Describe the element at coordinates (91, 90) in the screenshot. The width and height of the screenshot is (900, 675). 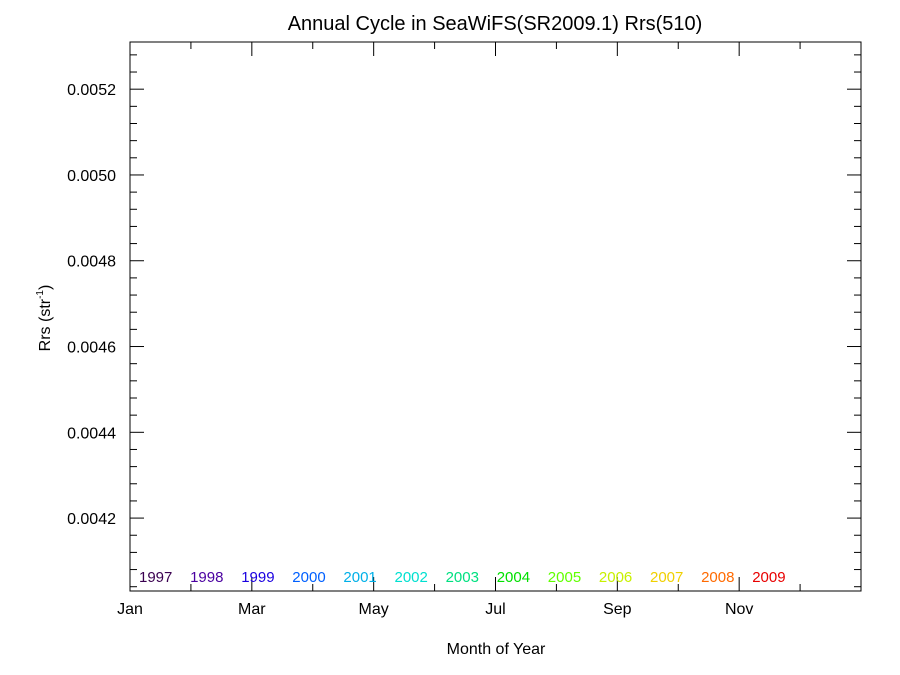
I see `y-tick-label: 0.0052` at that location.